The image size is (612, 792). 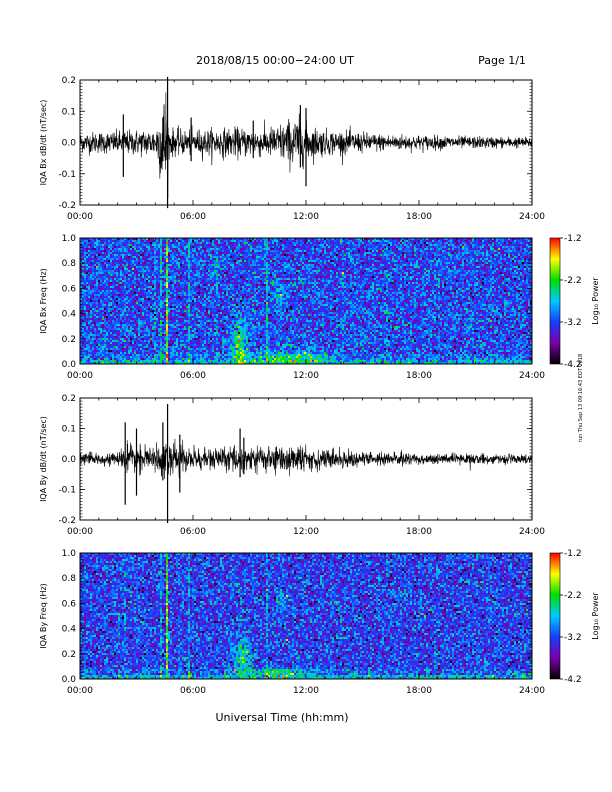 What do you see at coordinates (43, 616) in the screenshot?
I see `y-axis-label: IQA By Freq (Hz)` at bounding box center [43, 616].